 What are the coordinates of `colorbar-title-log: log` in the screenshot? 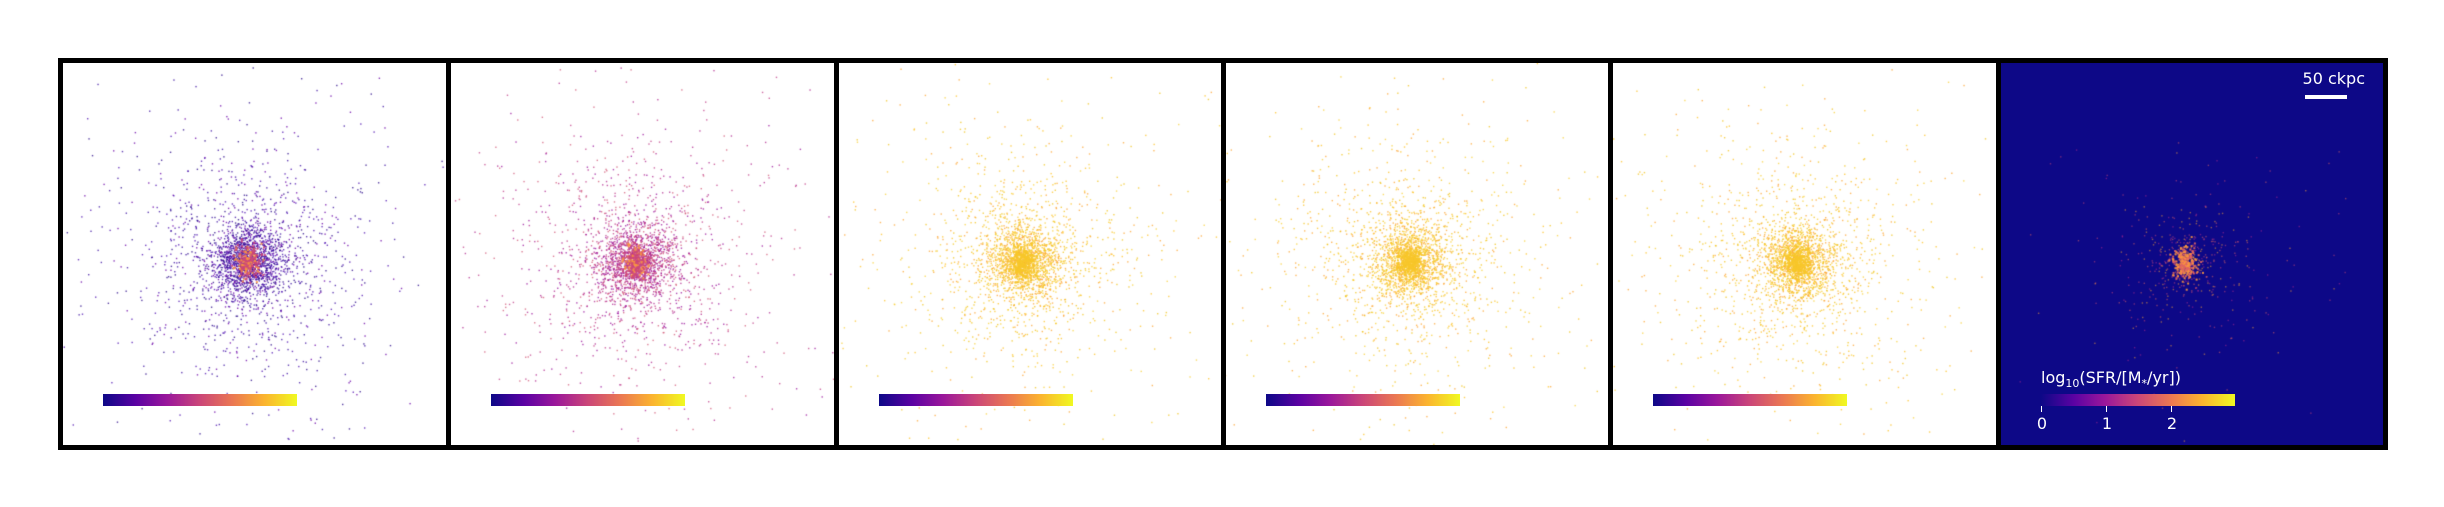 It's located at (2053, 377).